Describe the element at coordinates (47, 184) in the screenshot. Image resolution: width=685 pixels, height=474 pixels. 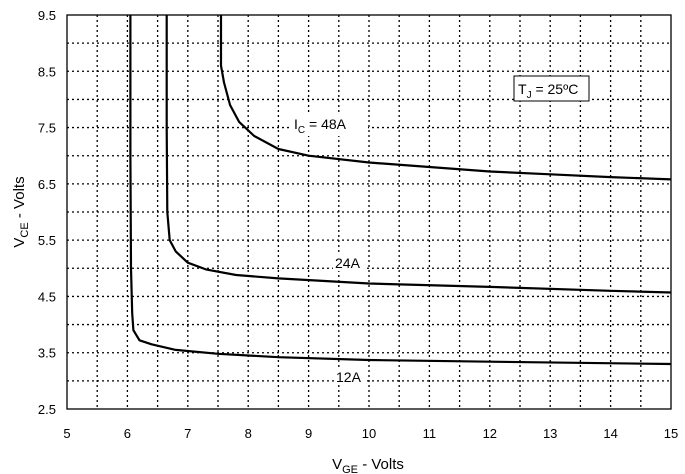
I see `y-tick-label: 6.5` at that location.